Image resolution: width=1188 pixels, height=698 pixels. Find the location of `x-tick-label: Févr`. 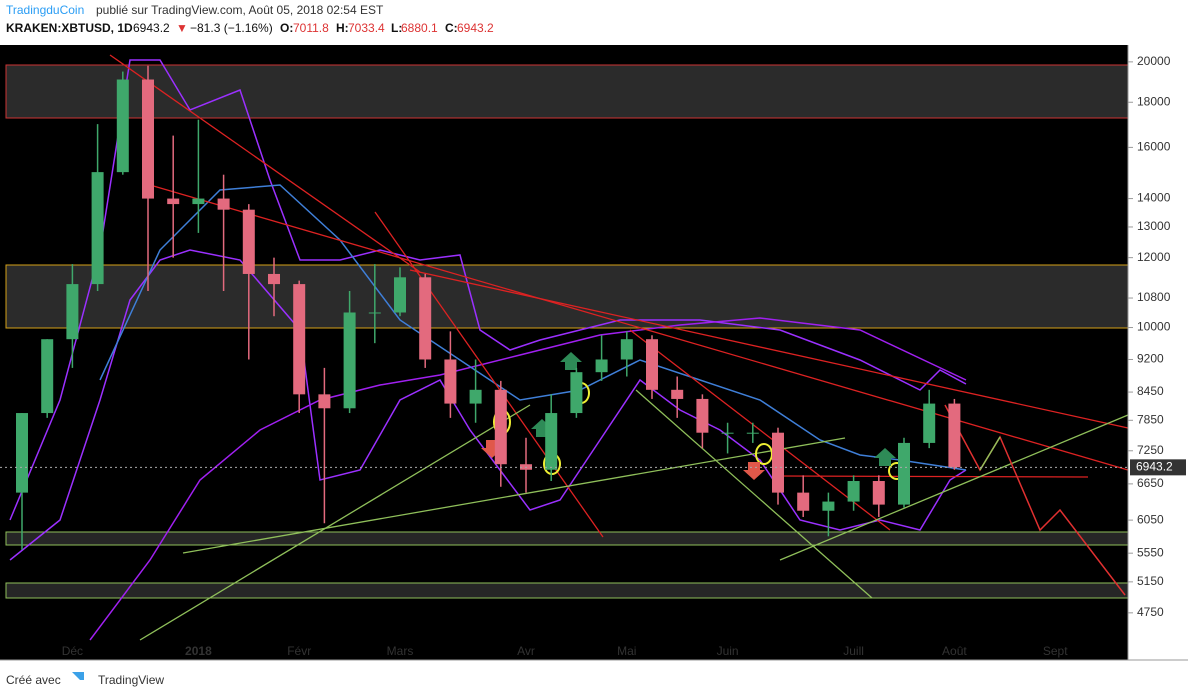

x-tick-label: Févr is located at coordinates (299, 651).